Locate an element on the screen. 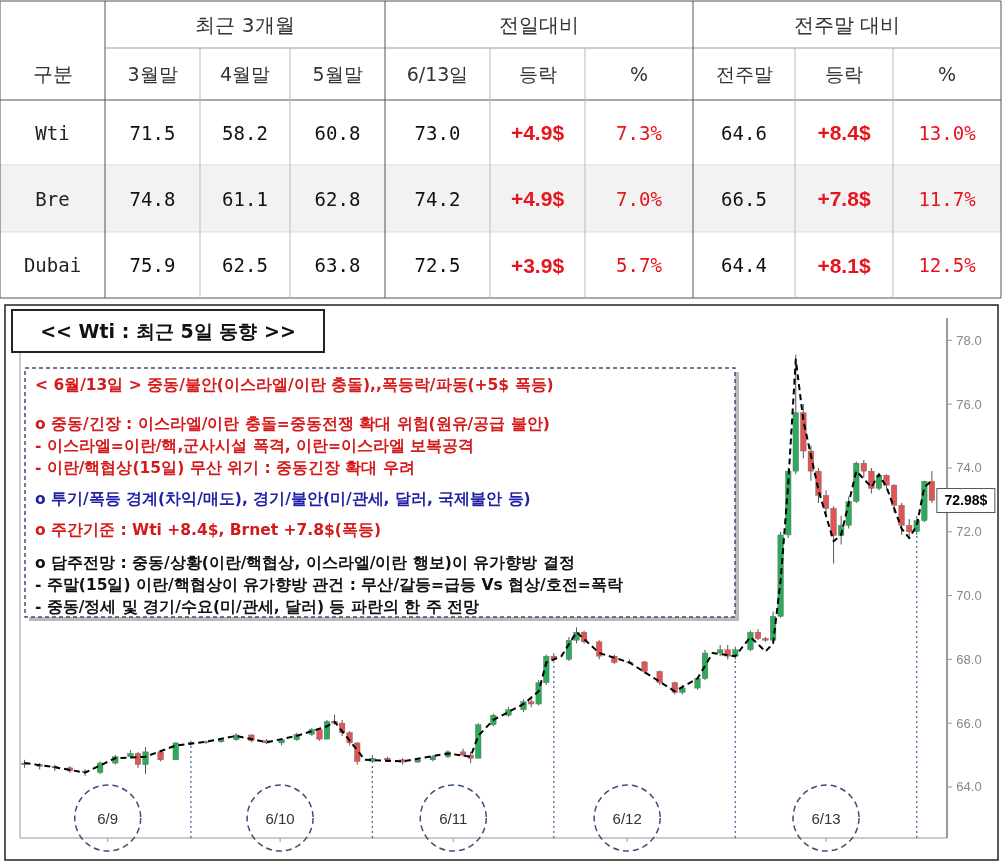 This screenshot has height=862, width=1003. annotation: o 주간기준 : Wti +8.4$, Brnet +7.8$(폭등) is located at coordinates (208, 530).